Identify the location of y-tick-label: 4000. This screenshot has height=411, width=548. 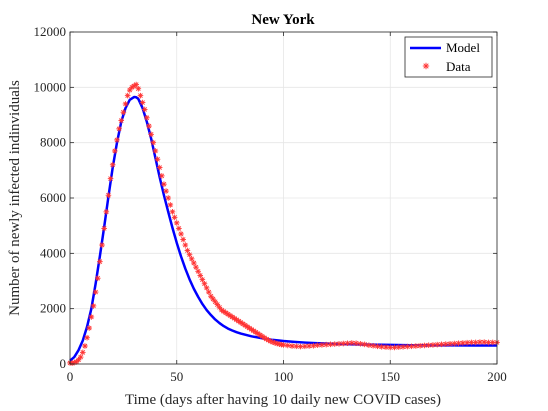
(53, 252).